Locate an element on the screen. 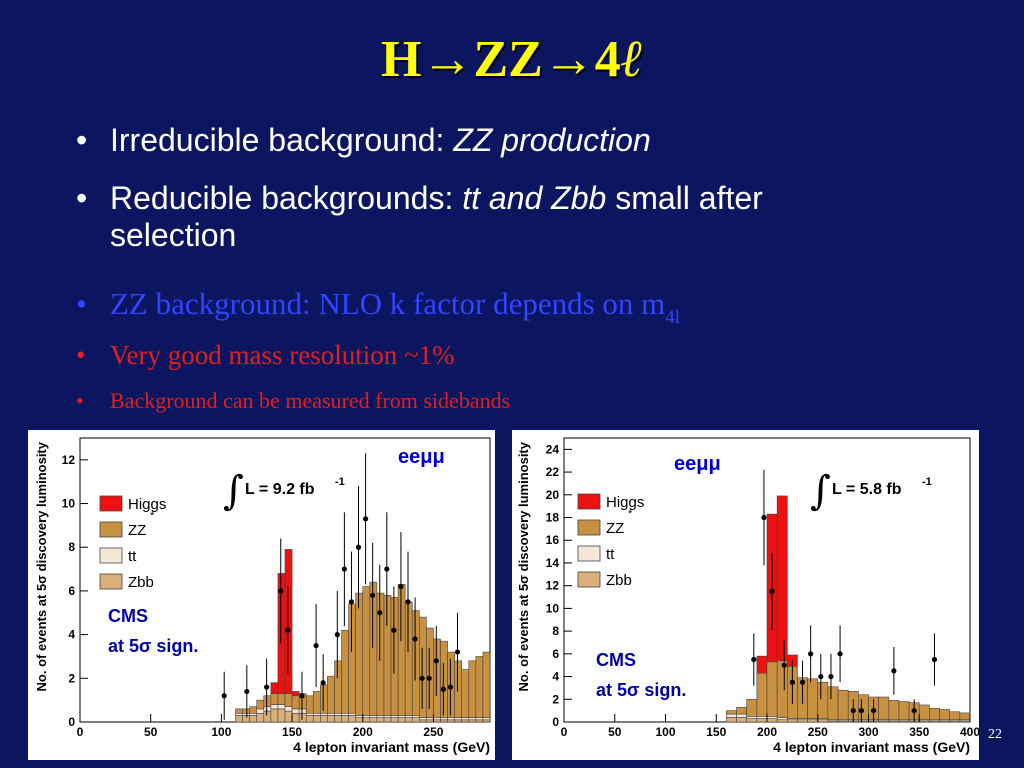 The height and width of the screenshot is (768, 1024). x-tick-label: 0 is located at coordinates (564, 732).